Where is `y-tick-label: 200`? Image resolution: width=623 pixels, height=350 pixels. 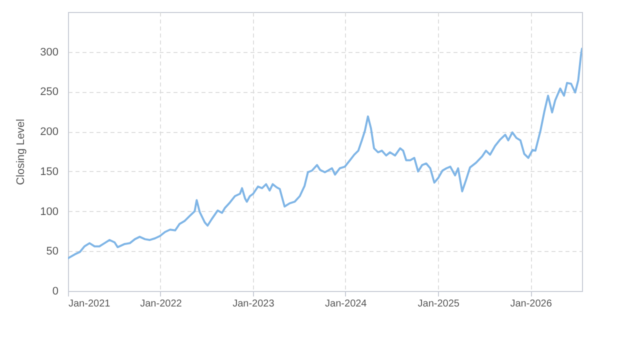
y-tick-label: 200 is located at coordinates (49, 132).